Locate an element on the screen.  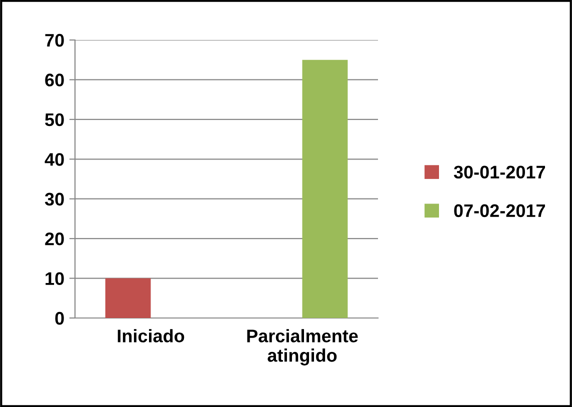
x-tick-label: Parcialmente atingido is located at coordinates (302, 347).